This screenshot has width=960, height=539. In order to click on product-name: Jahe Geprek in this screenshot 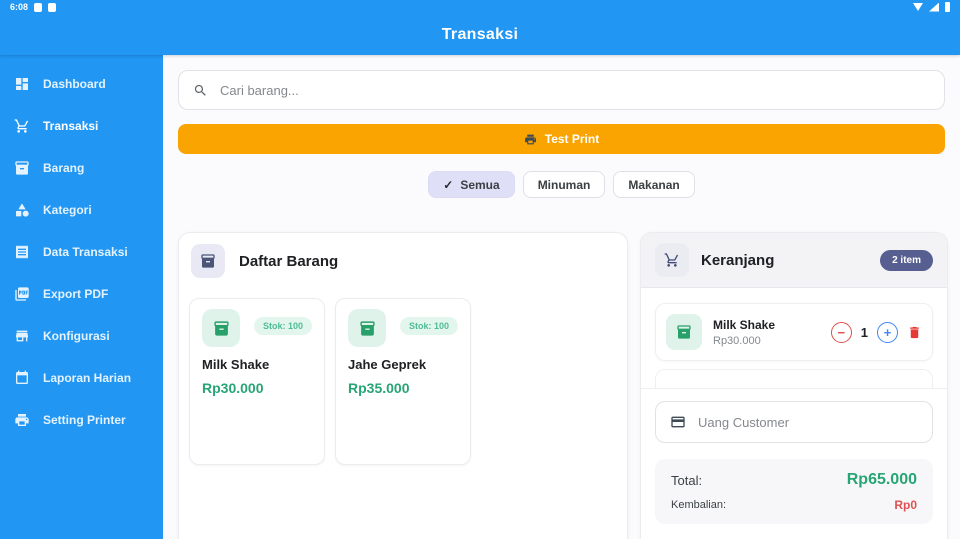, I will do `click(387, 364)`.